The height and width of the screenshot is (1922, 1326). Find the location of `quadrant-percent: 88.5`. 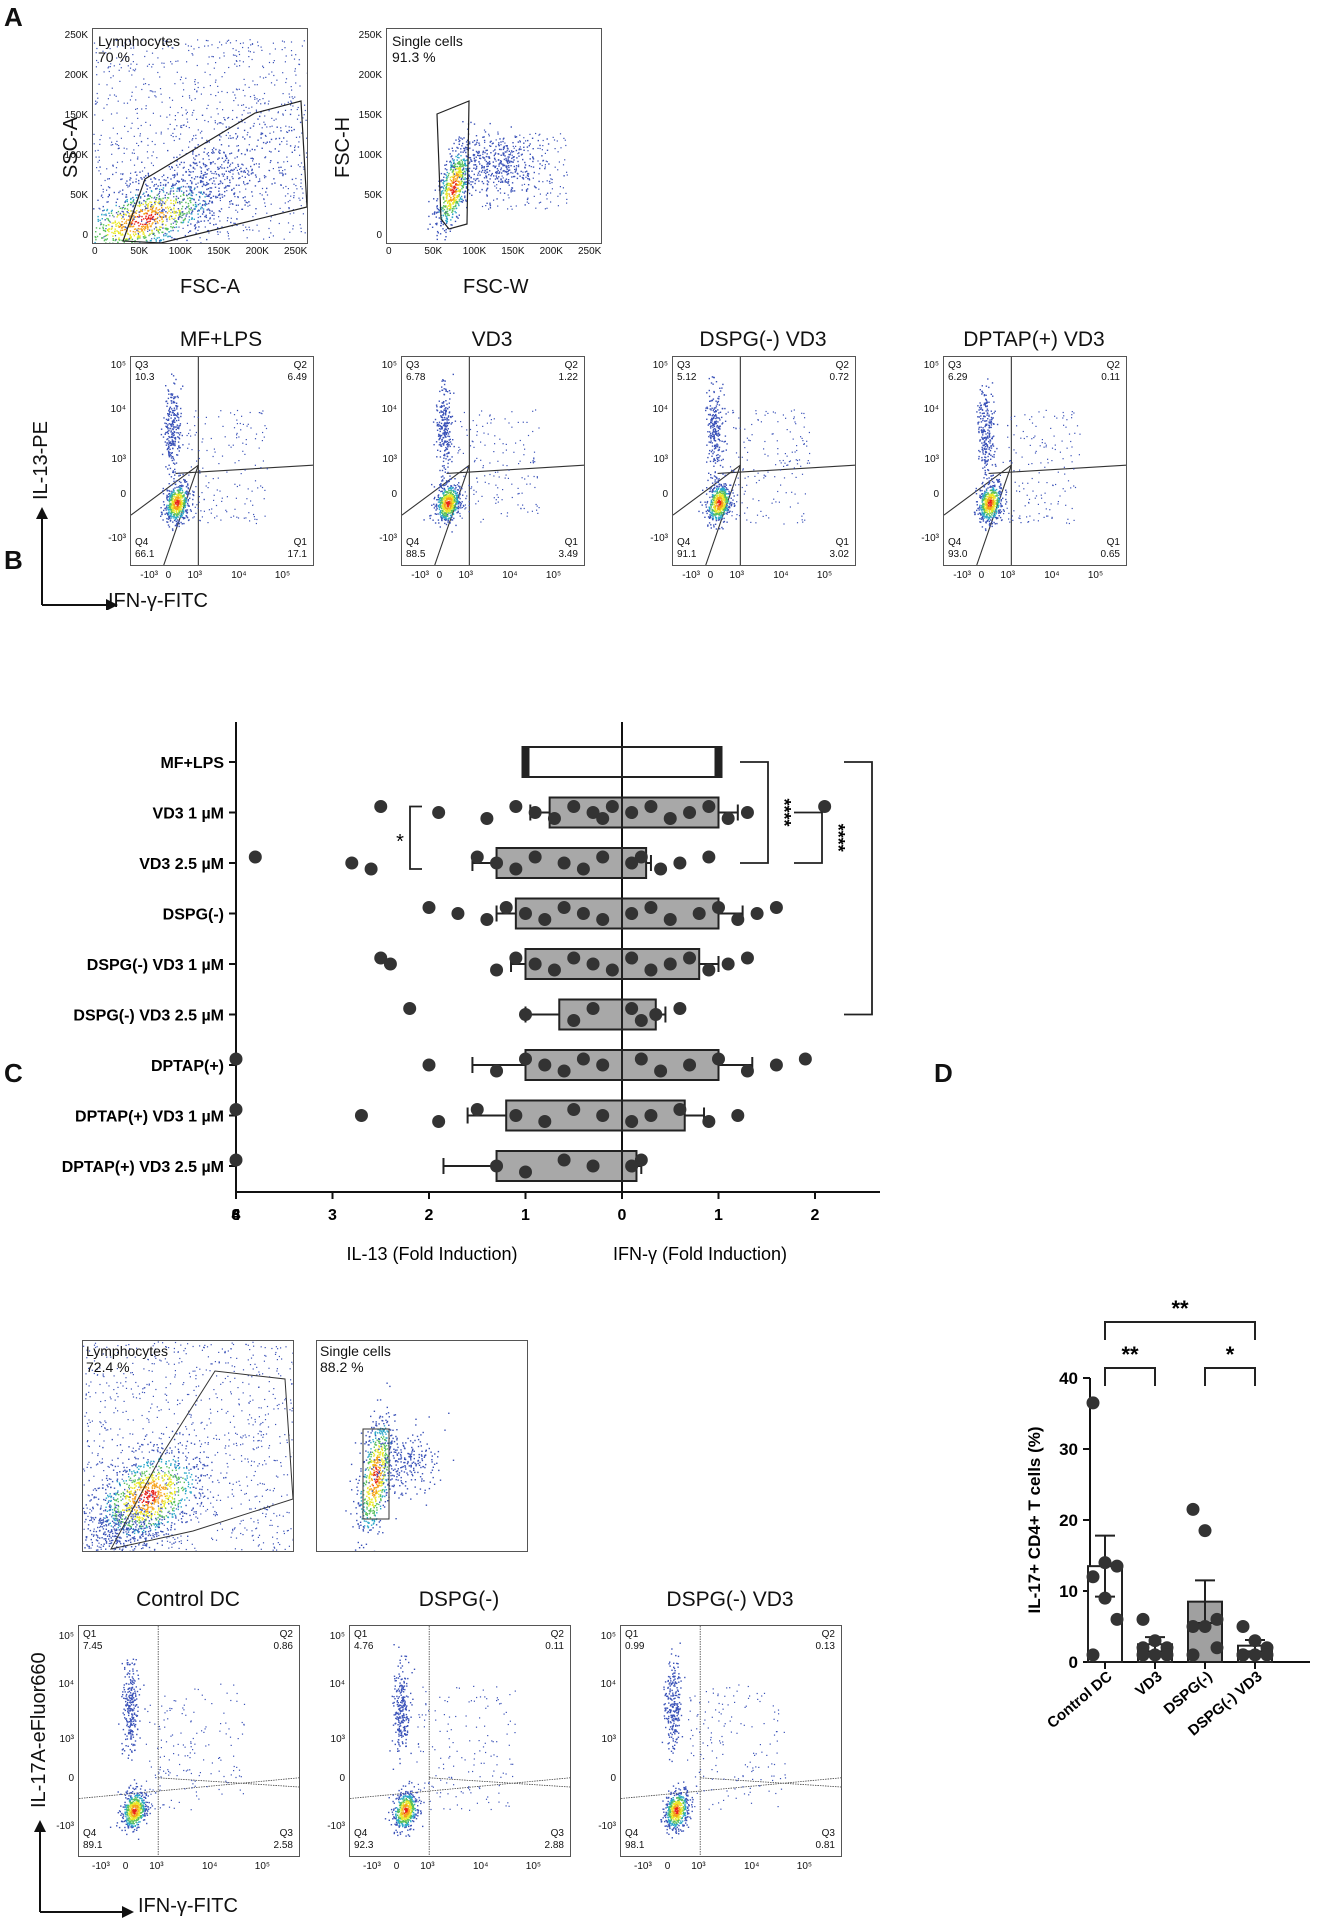

quadrant-percent: 88.5 is located at coordinates (416, 554).